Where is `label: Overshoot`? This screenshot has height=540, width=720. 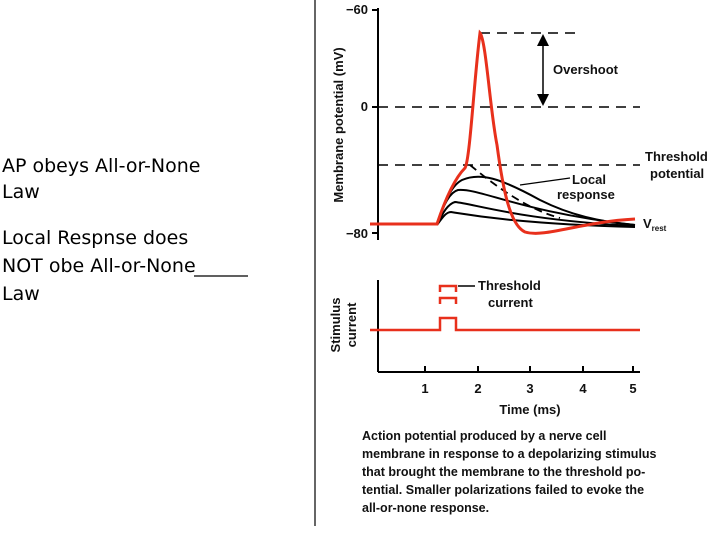
label: Overshoot is located at coordinates (586, 69).